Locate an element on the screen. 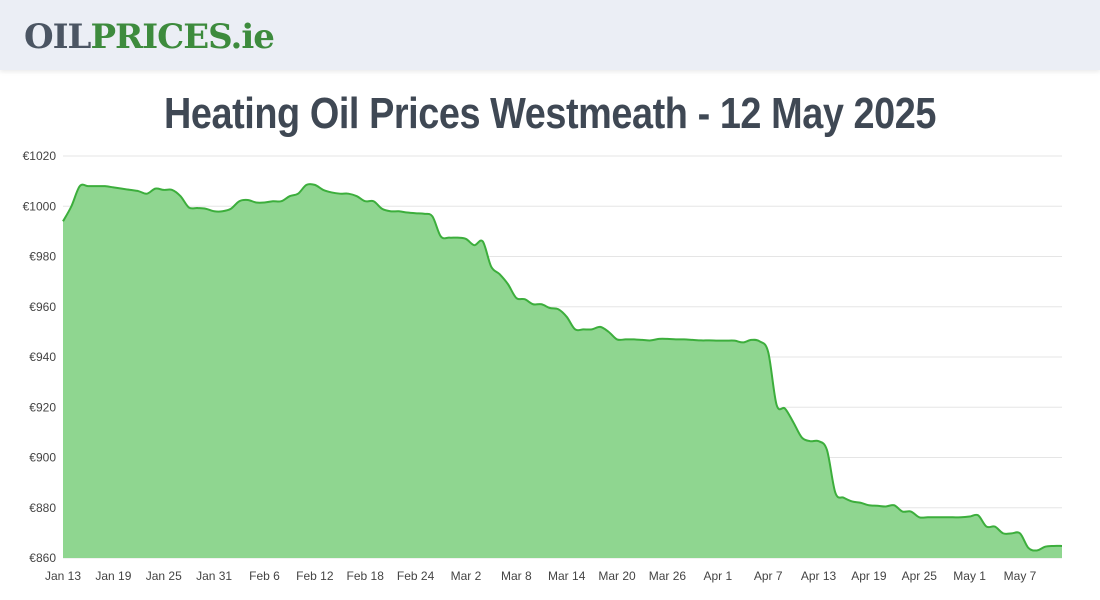  x-tick-label: Apr 19 is located at coordinates (869, 576).